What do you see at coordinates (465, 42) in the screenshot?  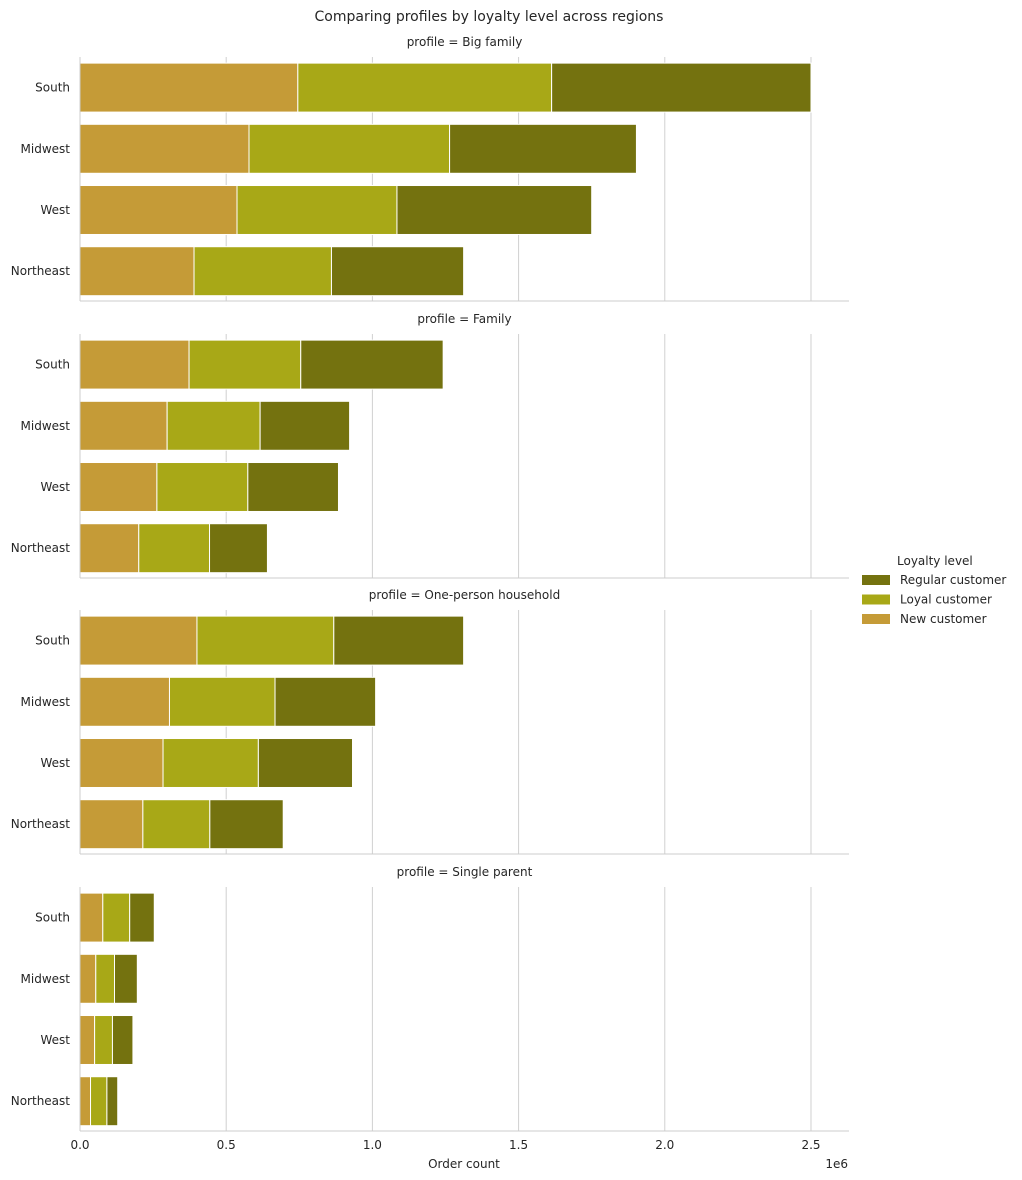 I see `panel-title: profile = Big family` at bounding box center [465, 42].